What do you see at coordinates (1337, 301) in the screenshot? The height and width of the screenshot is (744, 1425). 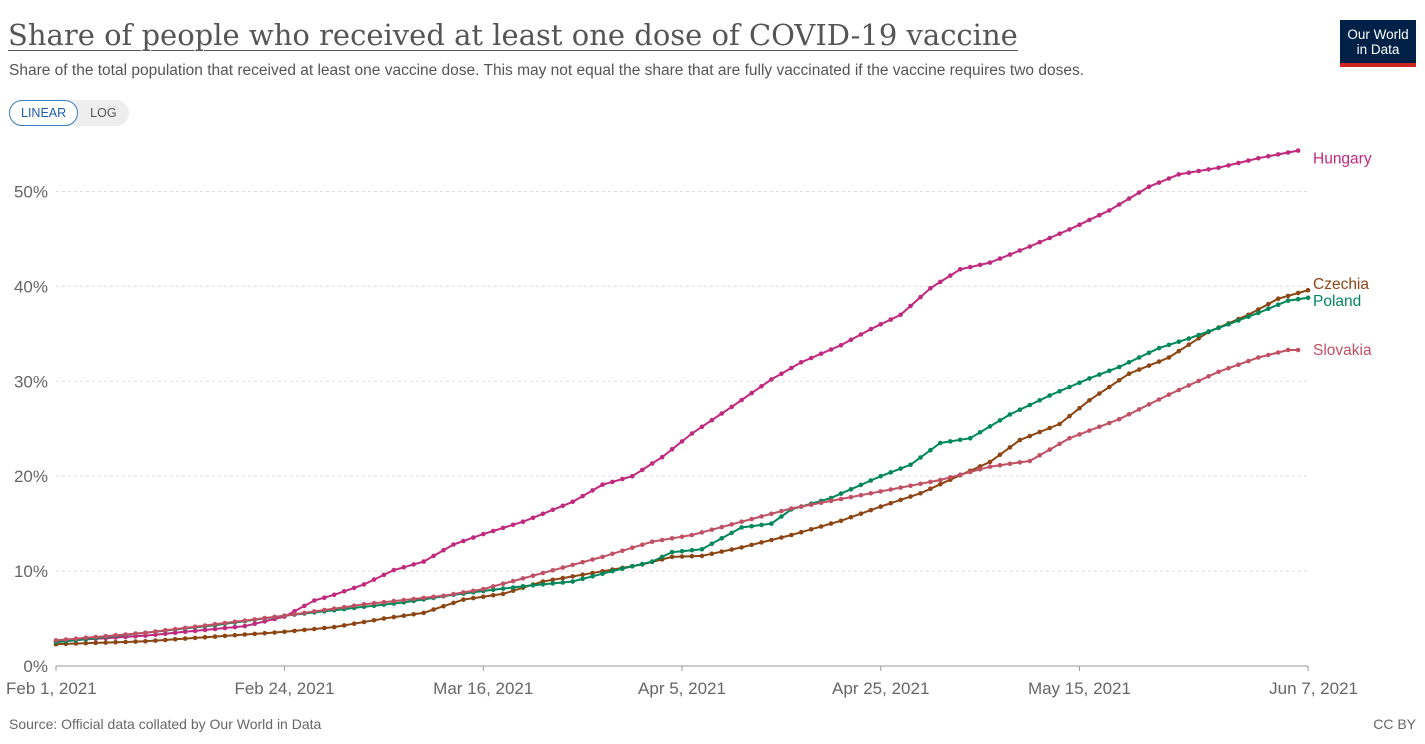 I see `series-label-poland: Poland` at bounding box center [1337, 301].